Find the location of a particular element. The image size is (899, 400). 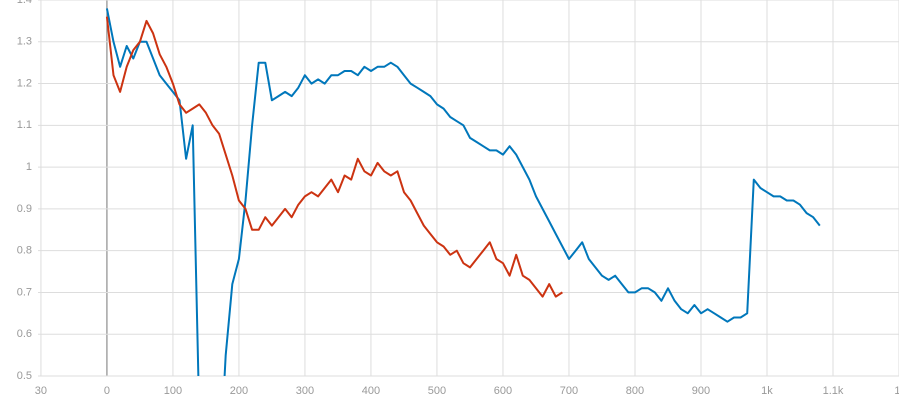

x-tick-label: 1. is located at coordinates (896, 391).